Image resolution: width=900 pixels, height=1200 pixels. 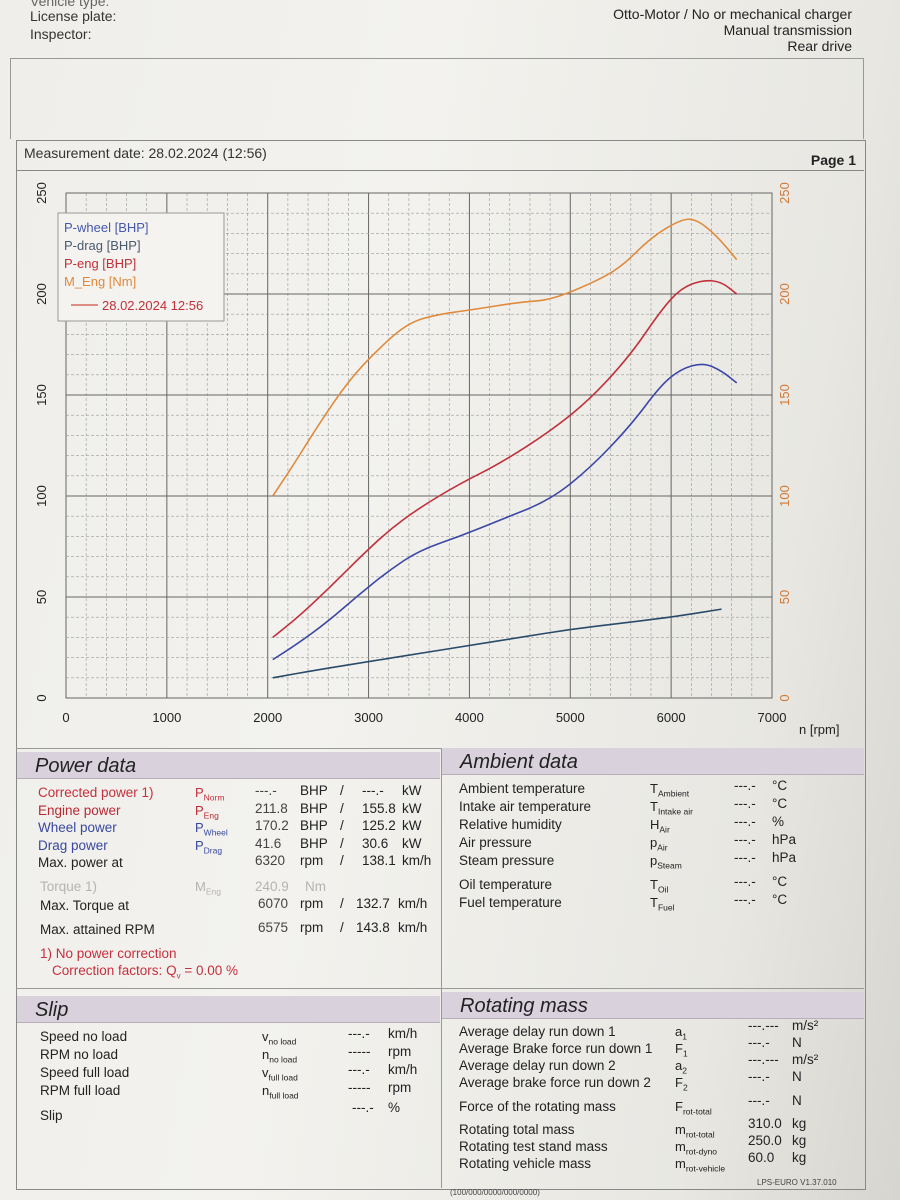 What do you see at coordinates (79, 810) in the screenshot?
I see `power-row-label: Engine power` at bounding box center [79, 810].